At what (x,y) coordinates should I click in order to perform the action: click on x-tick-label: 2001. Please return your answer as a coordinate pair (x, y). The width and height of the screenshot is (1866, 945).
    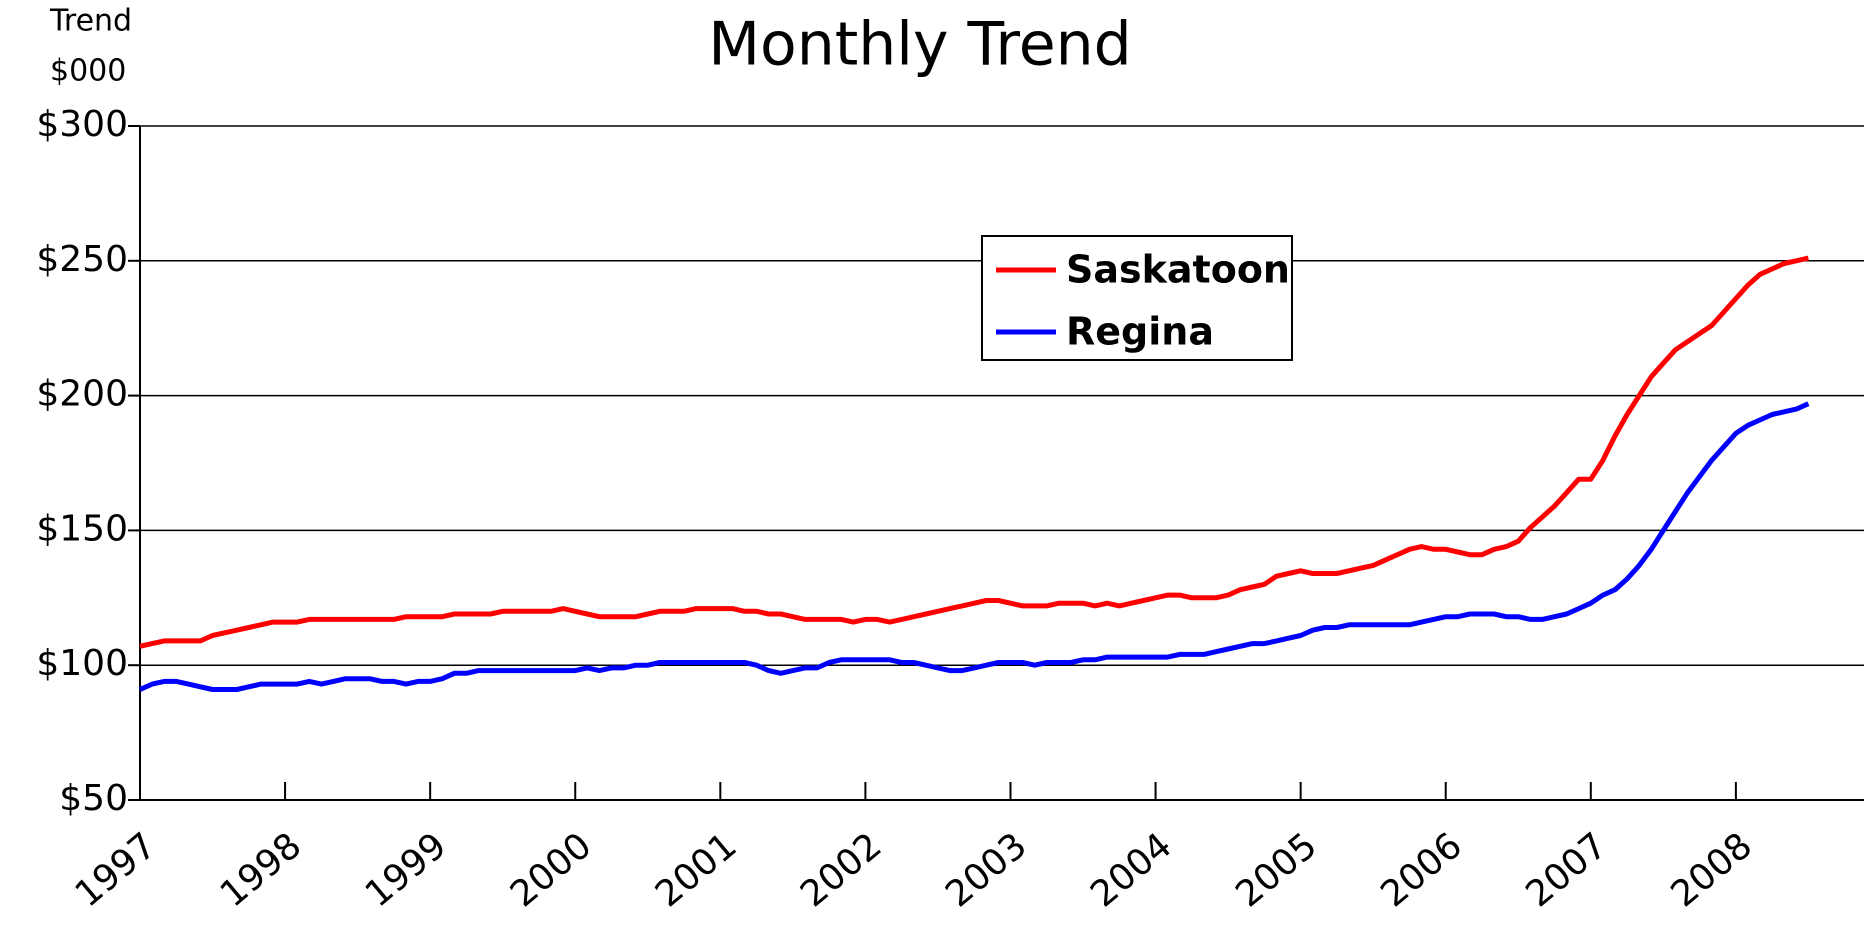
    Looking at the image, I should click on (696, 870).